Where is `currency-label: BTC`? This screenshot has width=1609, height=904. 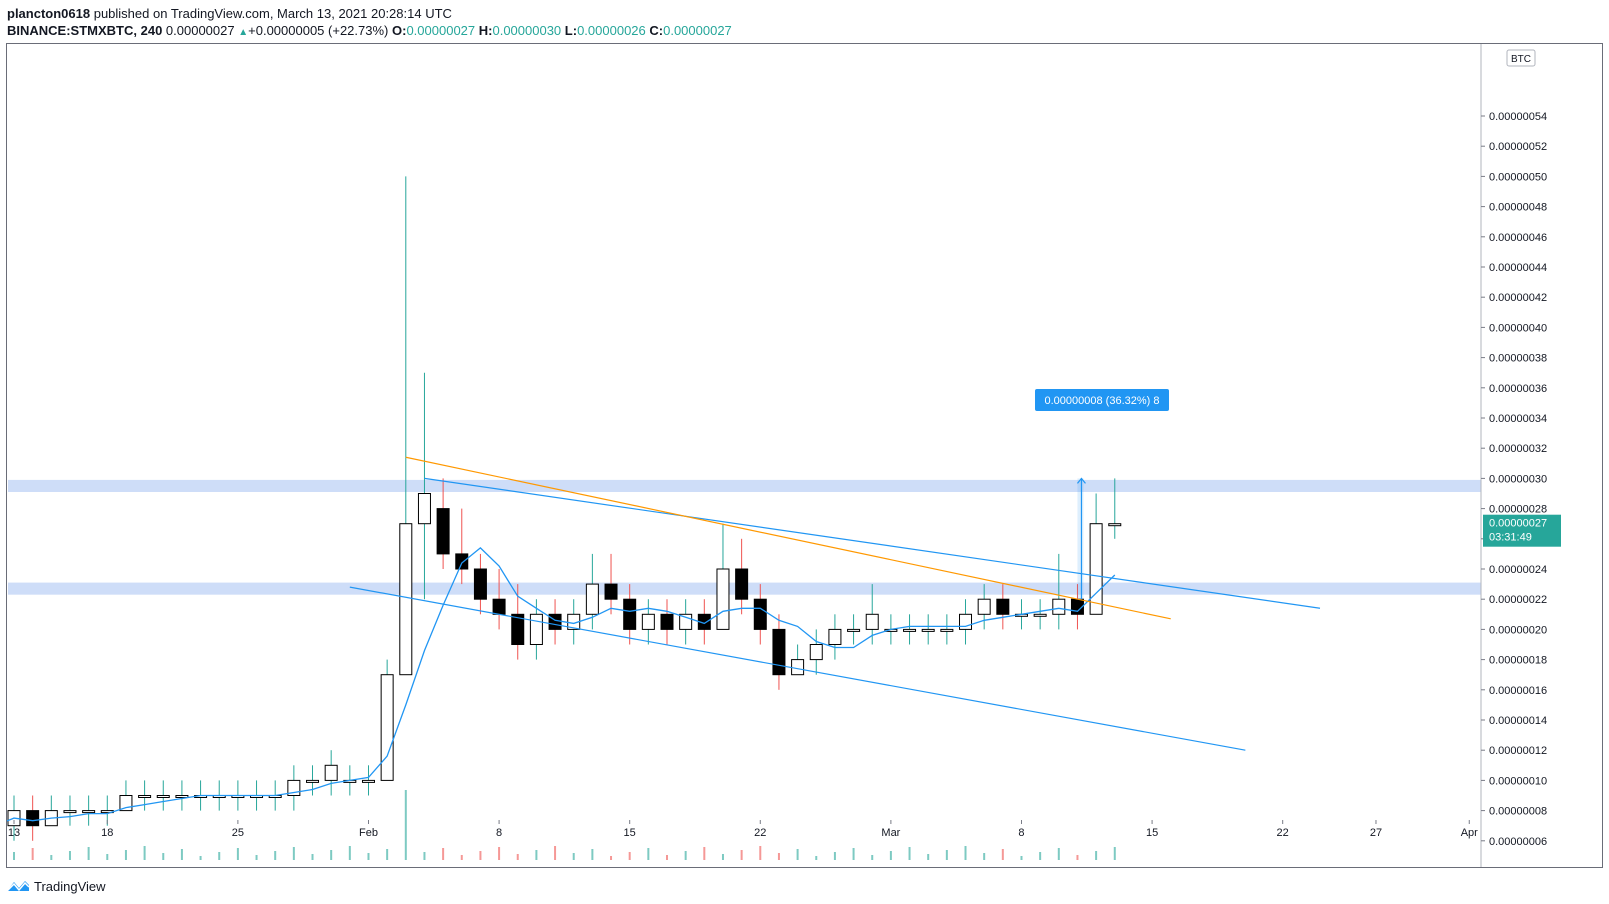 currency-label: BTC is located at coordinates (1521, 59).